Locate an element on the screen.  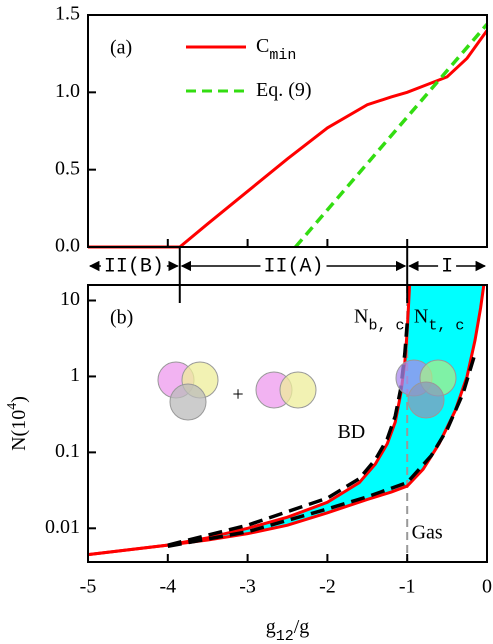
x-tick-label: -3 is located at coordinates (247, 587).